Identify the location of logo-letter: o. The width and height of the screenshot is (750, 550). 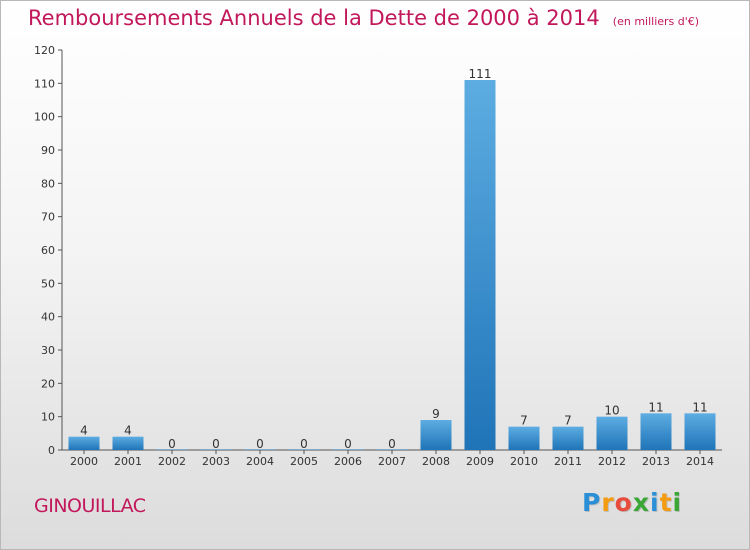
(623, 502).